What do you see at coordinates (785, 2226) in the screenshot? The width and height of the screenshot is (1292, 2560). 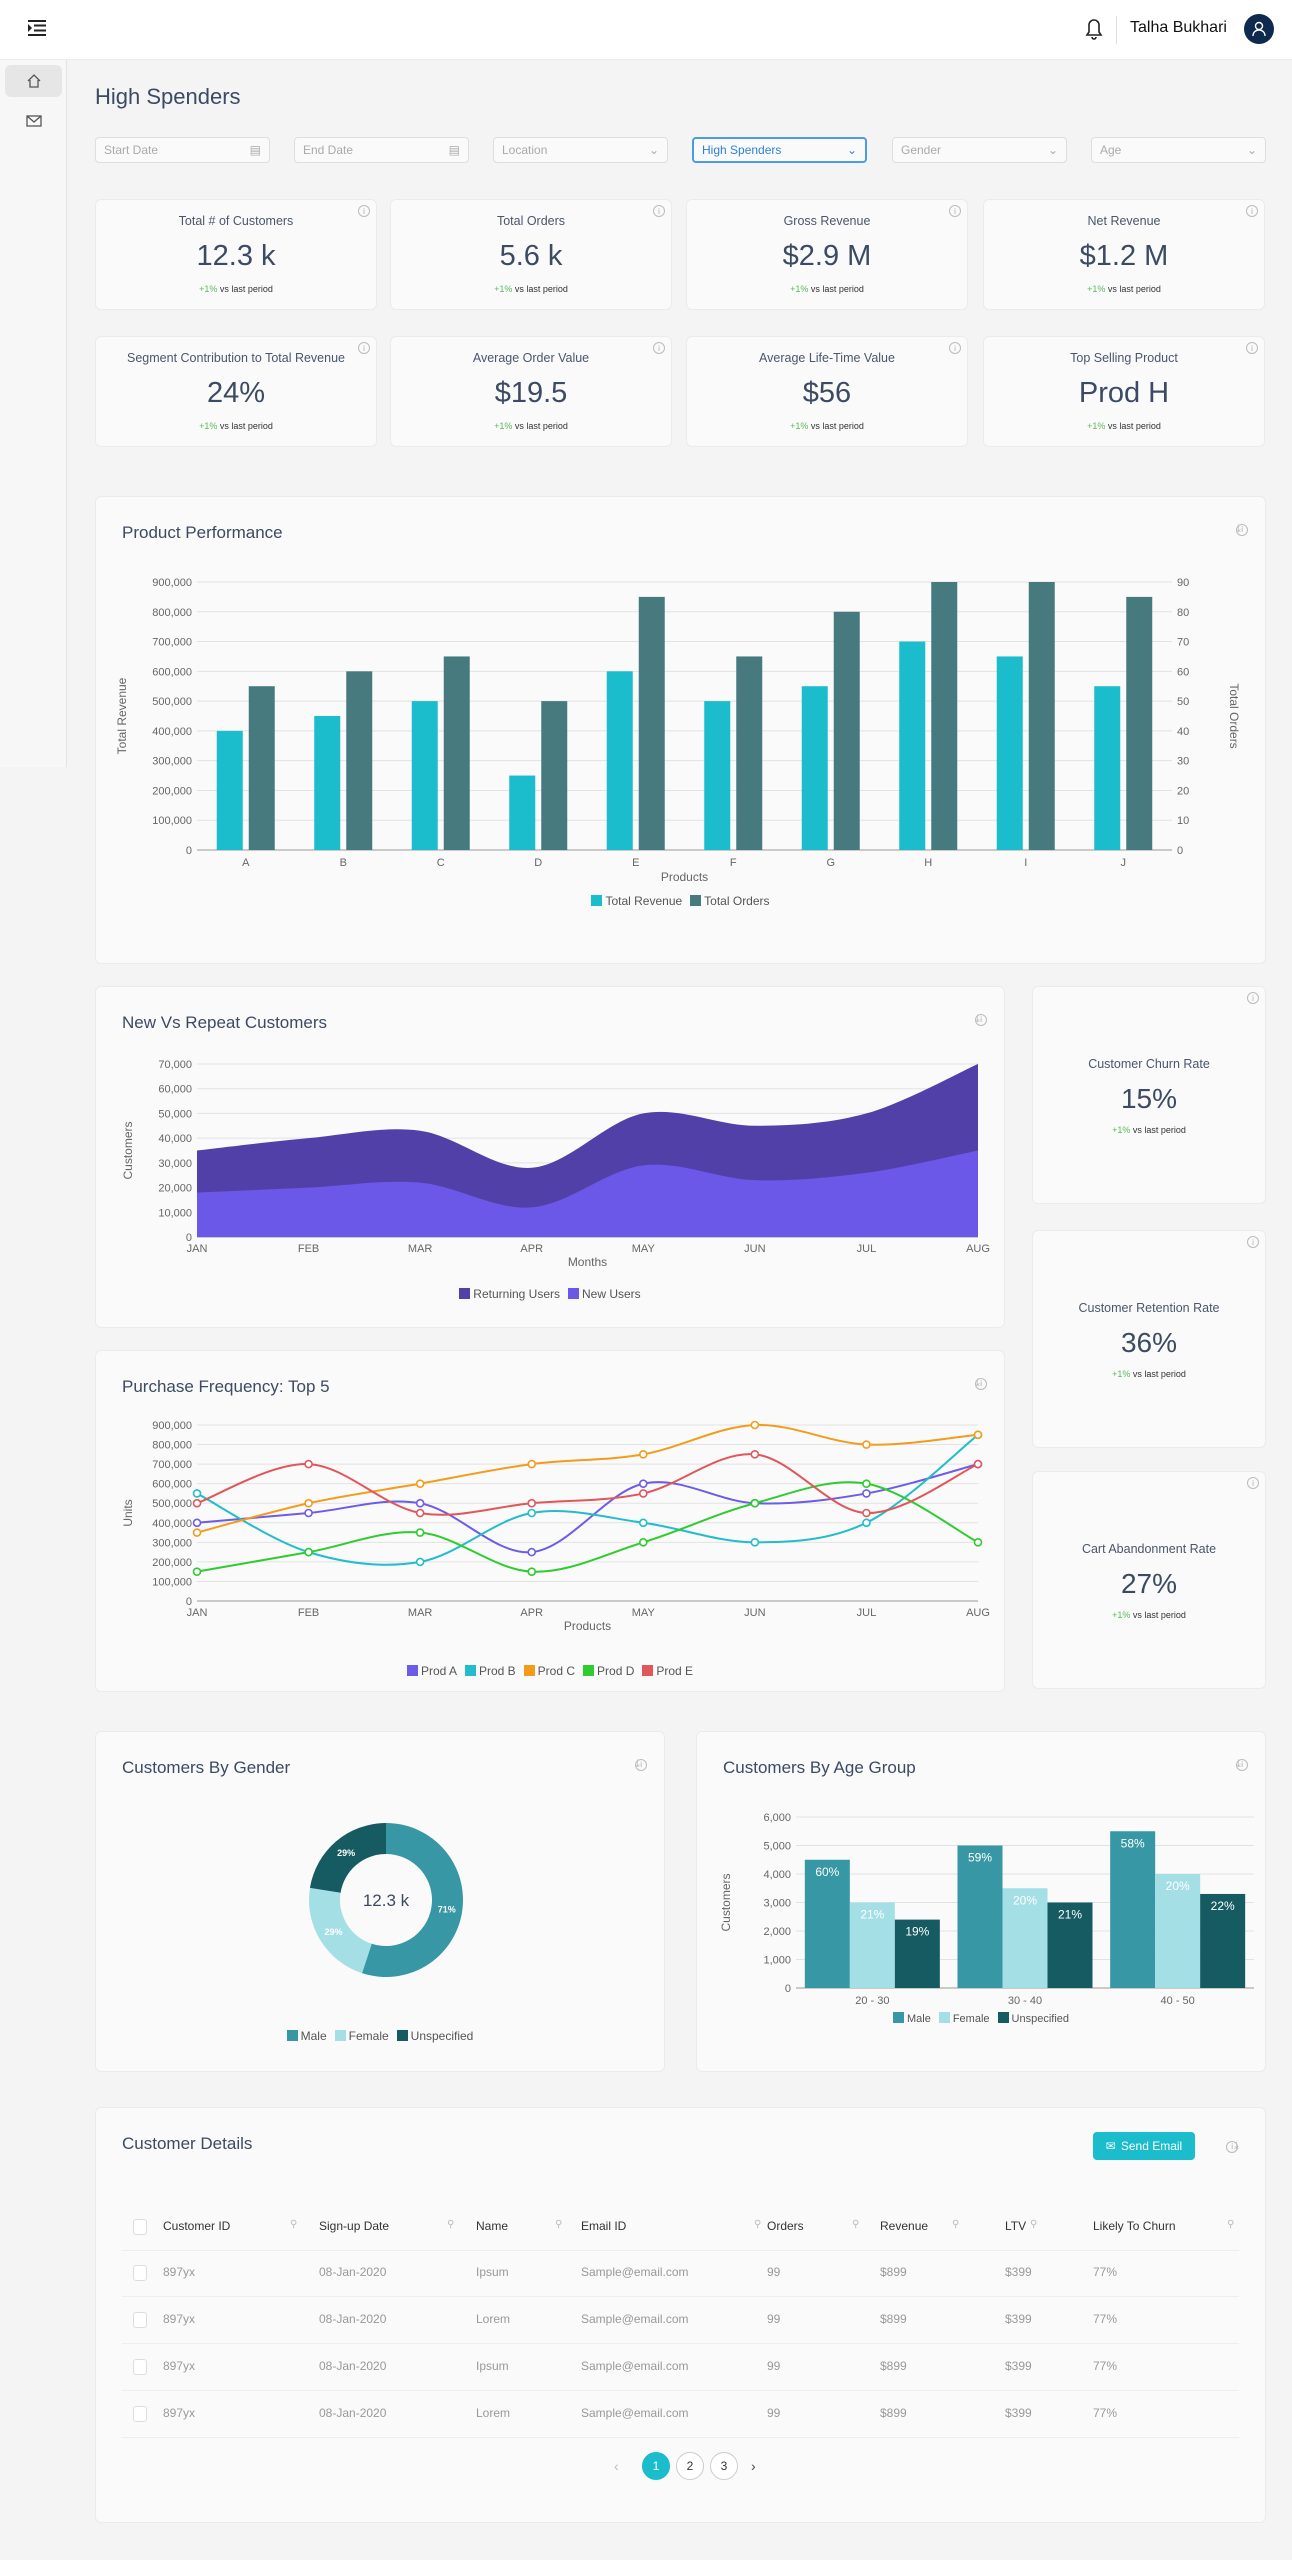 I see `column-header: Orders` at bounding box center [785, 2226].